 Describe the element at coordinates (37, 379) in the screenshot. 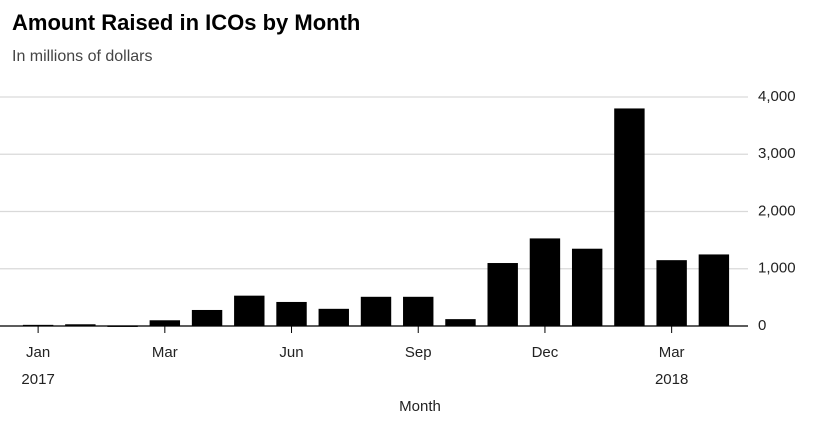

I see `x-tick-year: 2017` at that location.